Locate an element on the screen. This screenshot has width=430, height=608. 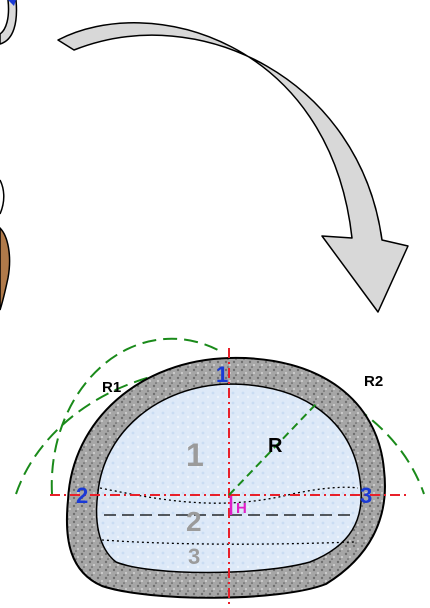
hook-tip-accent is located at coordinates (12, 3).